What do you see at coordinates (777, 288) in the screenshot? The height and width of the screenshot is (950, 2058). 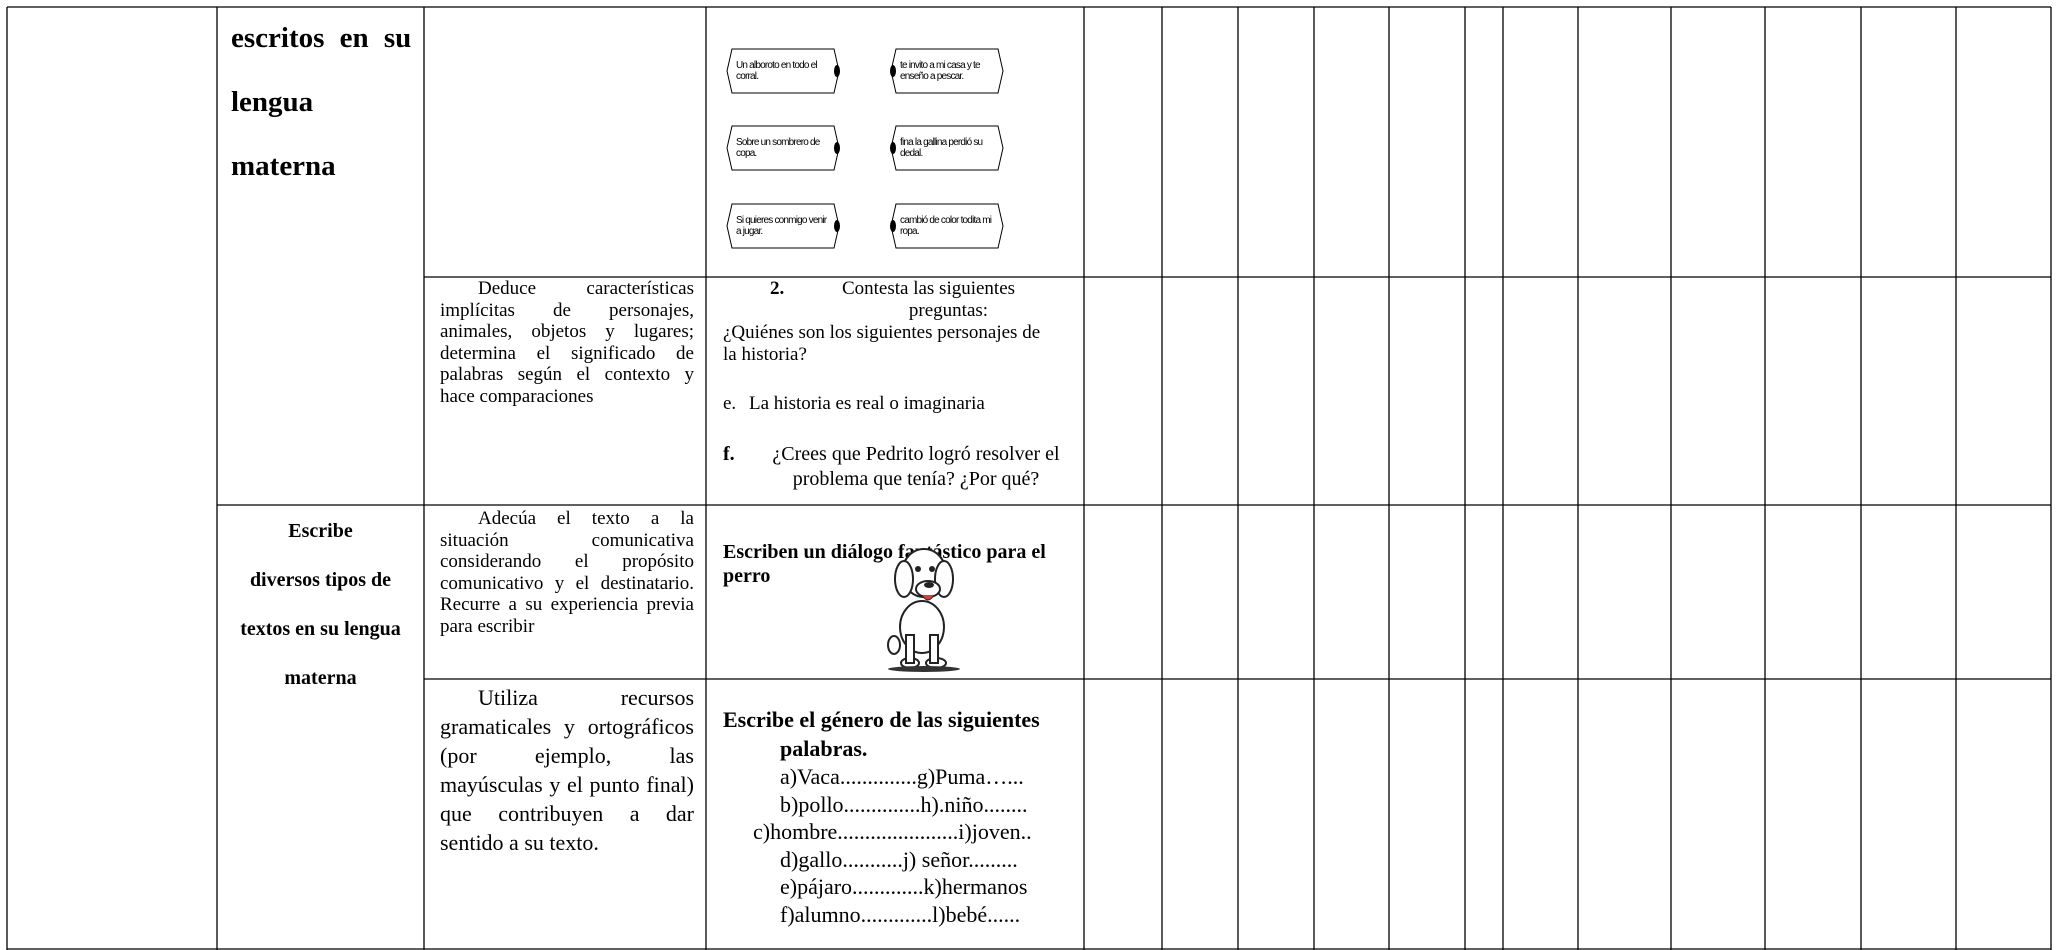 I see `number: 2.` at bounding box center [777, 288].